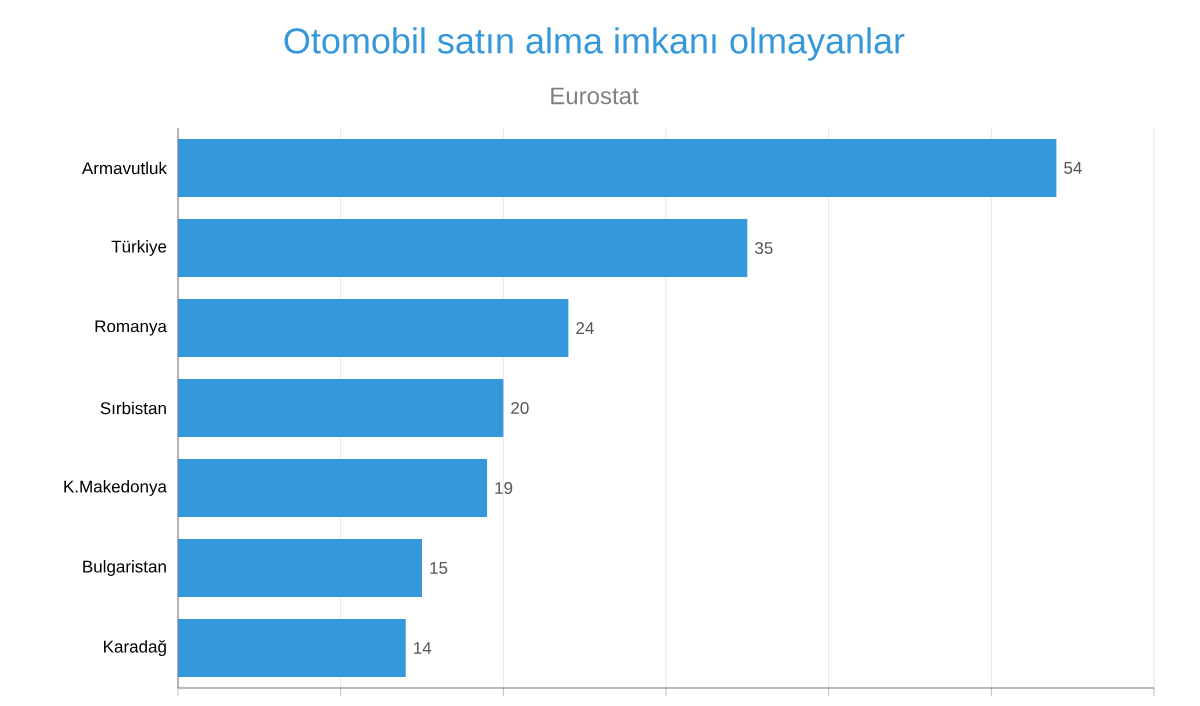  What do you see at coordinates (585, 328) in the screenshot?
I see `data-label: 24` at bounding box center [585, 328].